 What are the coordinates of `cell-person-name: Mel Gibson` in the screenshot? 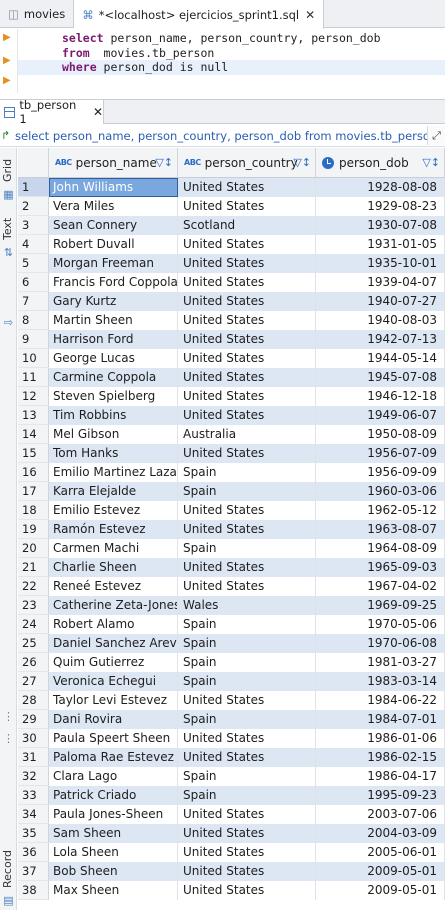 It's located at (113, 434).